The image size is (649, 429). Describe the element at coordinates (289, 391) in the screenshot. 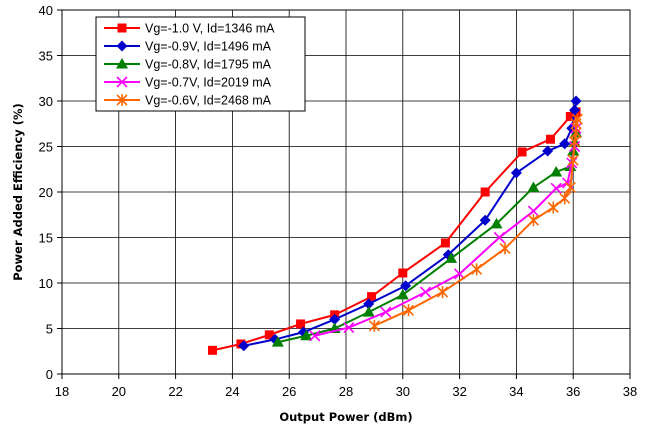

I see `x-tick-label: 26` at that location.